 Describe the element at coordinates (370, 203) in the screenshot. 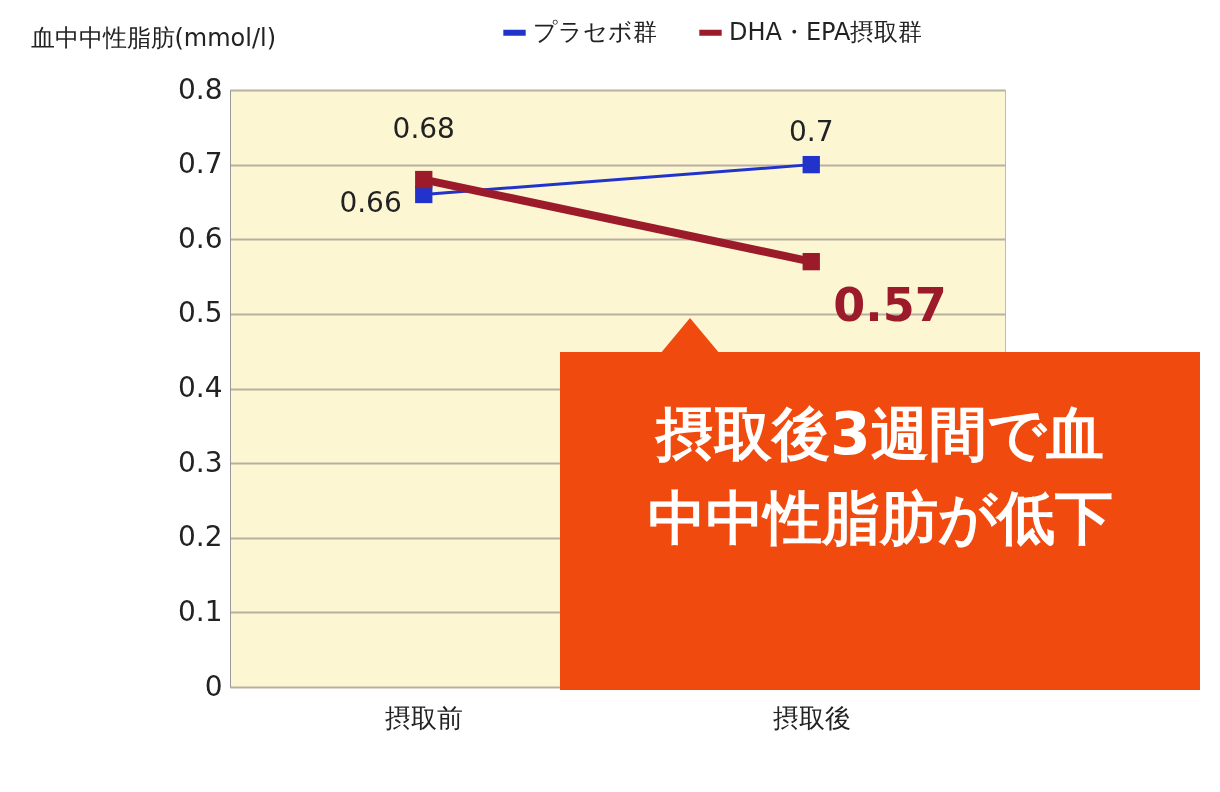

I see `data-label: 0.66` at that location.